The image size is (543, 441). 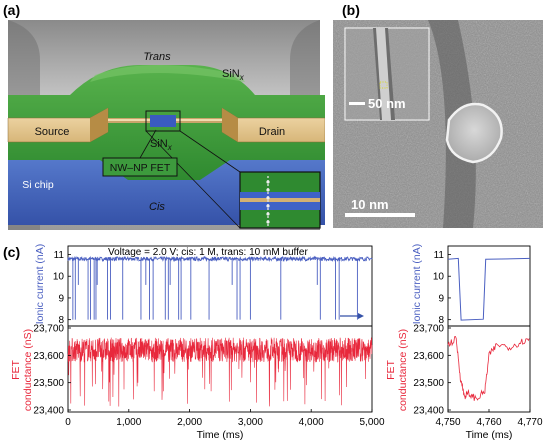 I want to click on xlabel-main: Time (ms), so click(x=220, y=435).